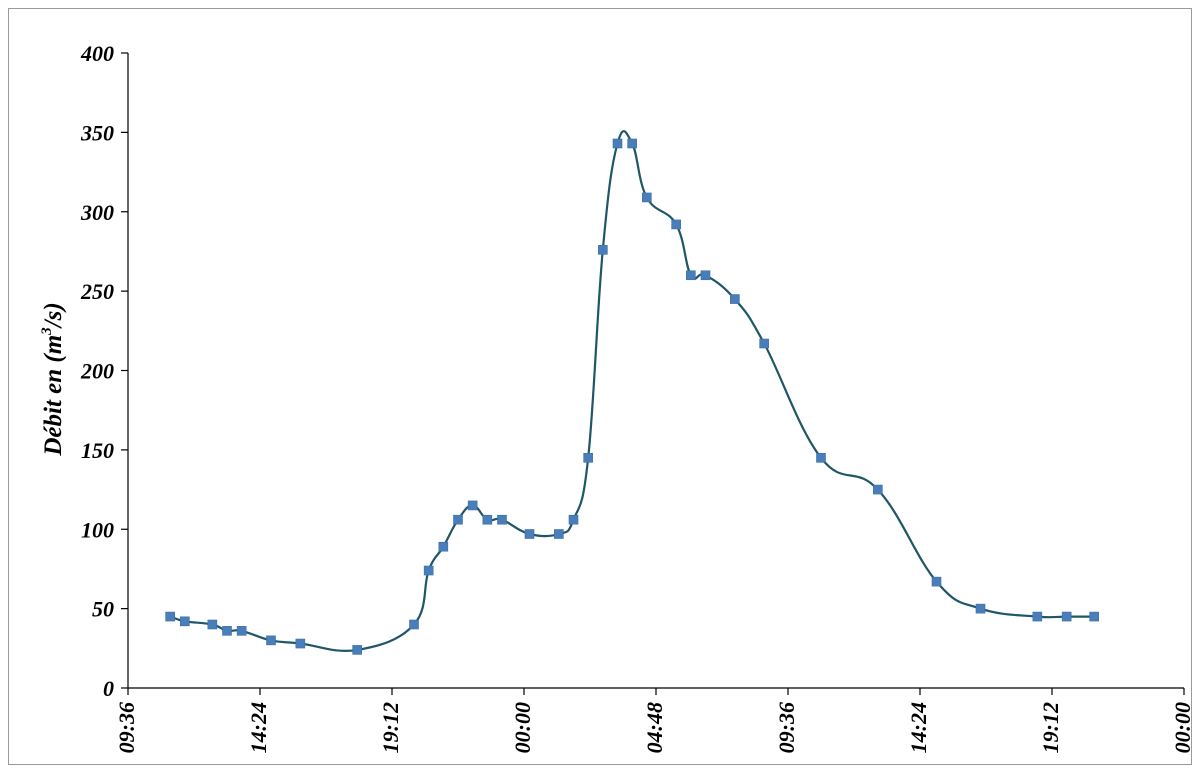 The width and height of the screenshot is (1200, 771). I want to click on y-tick-label: 400, so click(97, 53).